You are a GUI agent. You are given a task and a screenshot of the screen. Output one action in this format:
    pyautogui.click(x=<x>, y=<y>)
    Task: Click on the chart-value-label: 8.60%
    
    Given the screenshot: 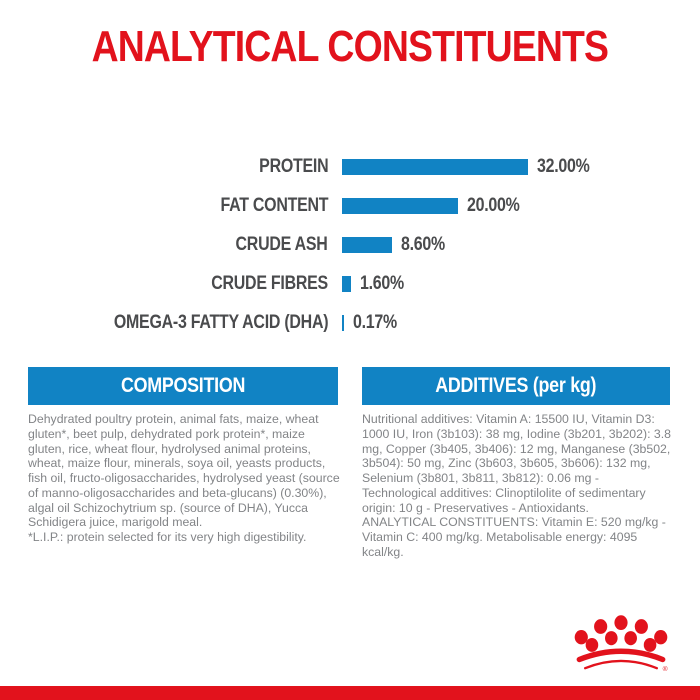 What is the action you would take?
    pyautogui.click(x=423, y=244)
    